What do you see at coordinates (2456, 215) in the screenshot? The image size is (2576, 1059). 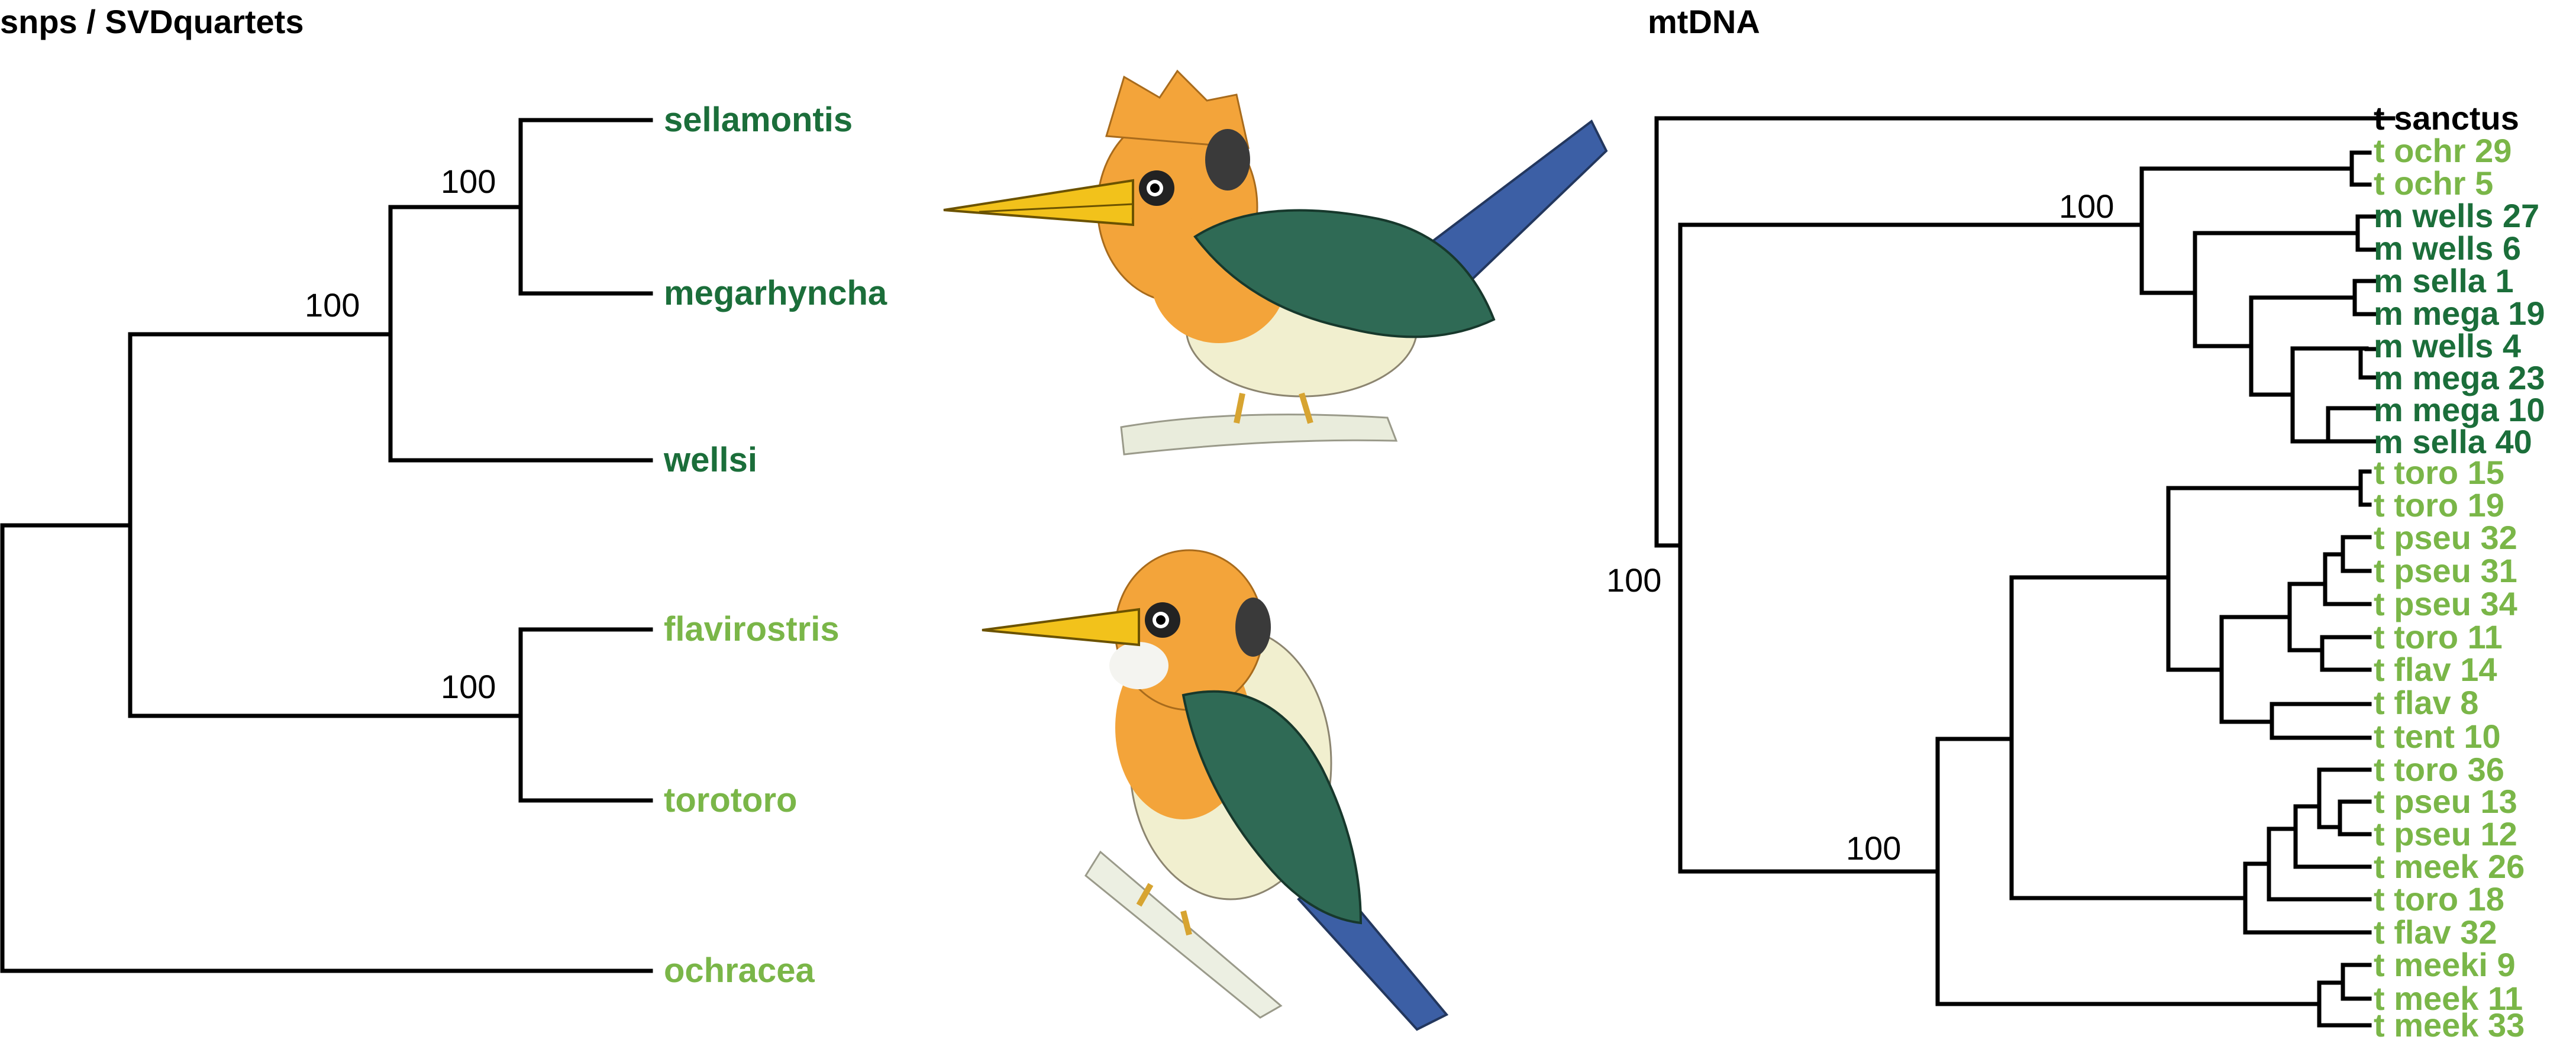 I see `tip-label: m wells 27` at bounding box center [2456, 215].